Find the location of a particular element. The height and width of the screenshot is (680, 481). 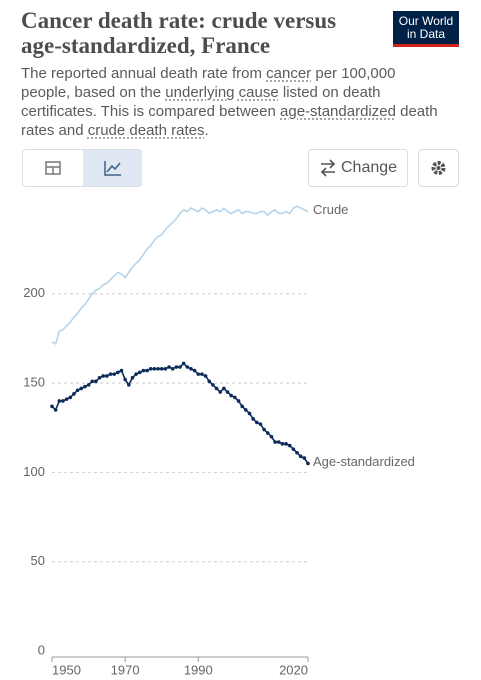

gear-icon is located at coordinates (438, 168).